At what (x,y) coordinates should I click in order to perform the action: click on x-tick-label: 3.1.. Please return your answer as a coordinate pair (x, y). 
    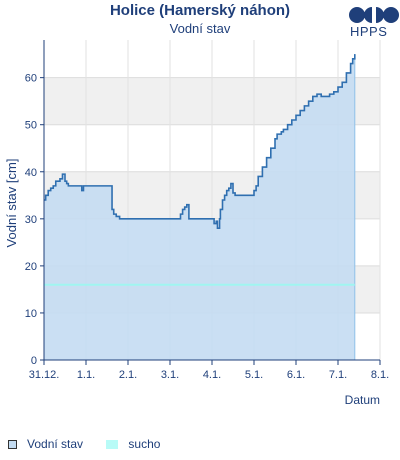
    Looking at the image, I should click on (170, 375).